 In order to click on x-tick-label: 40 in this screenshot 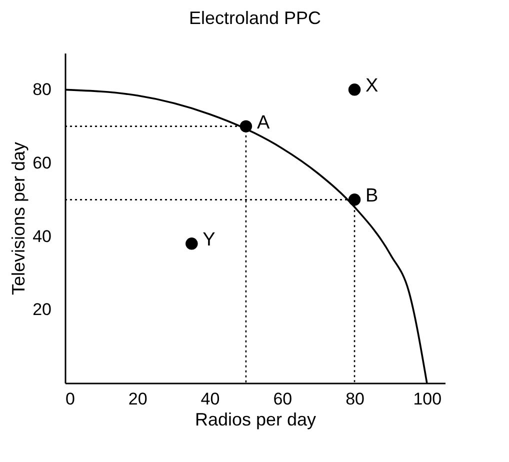, I will do `click(210, 399)`.